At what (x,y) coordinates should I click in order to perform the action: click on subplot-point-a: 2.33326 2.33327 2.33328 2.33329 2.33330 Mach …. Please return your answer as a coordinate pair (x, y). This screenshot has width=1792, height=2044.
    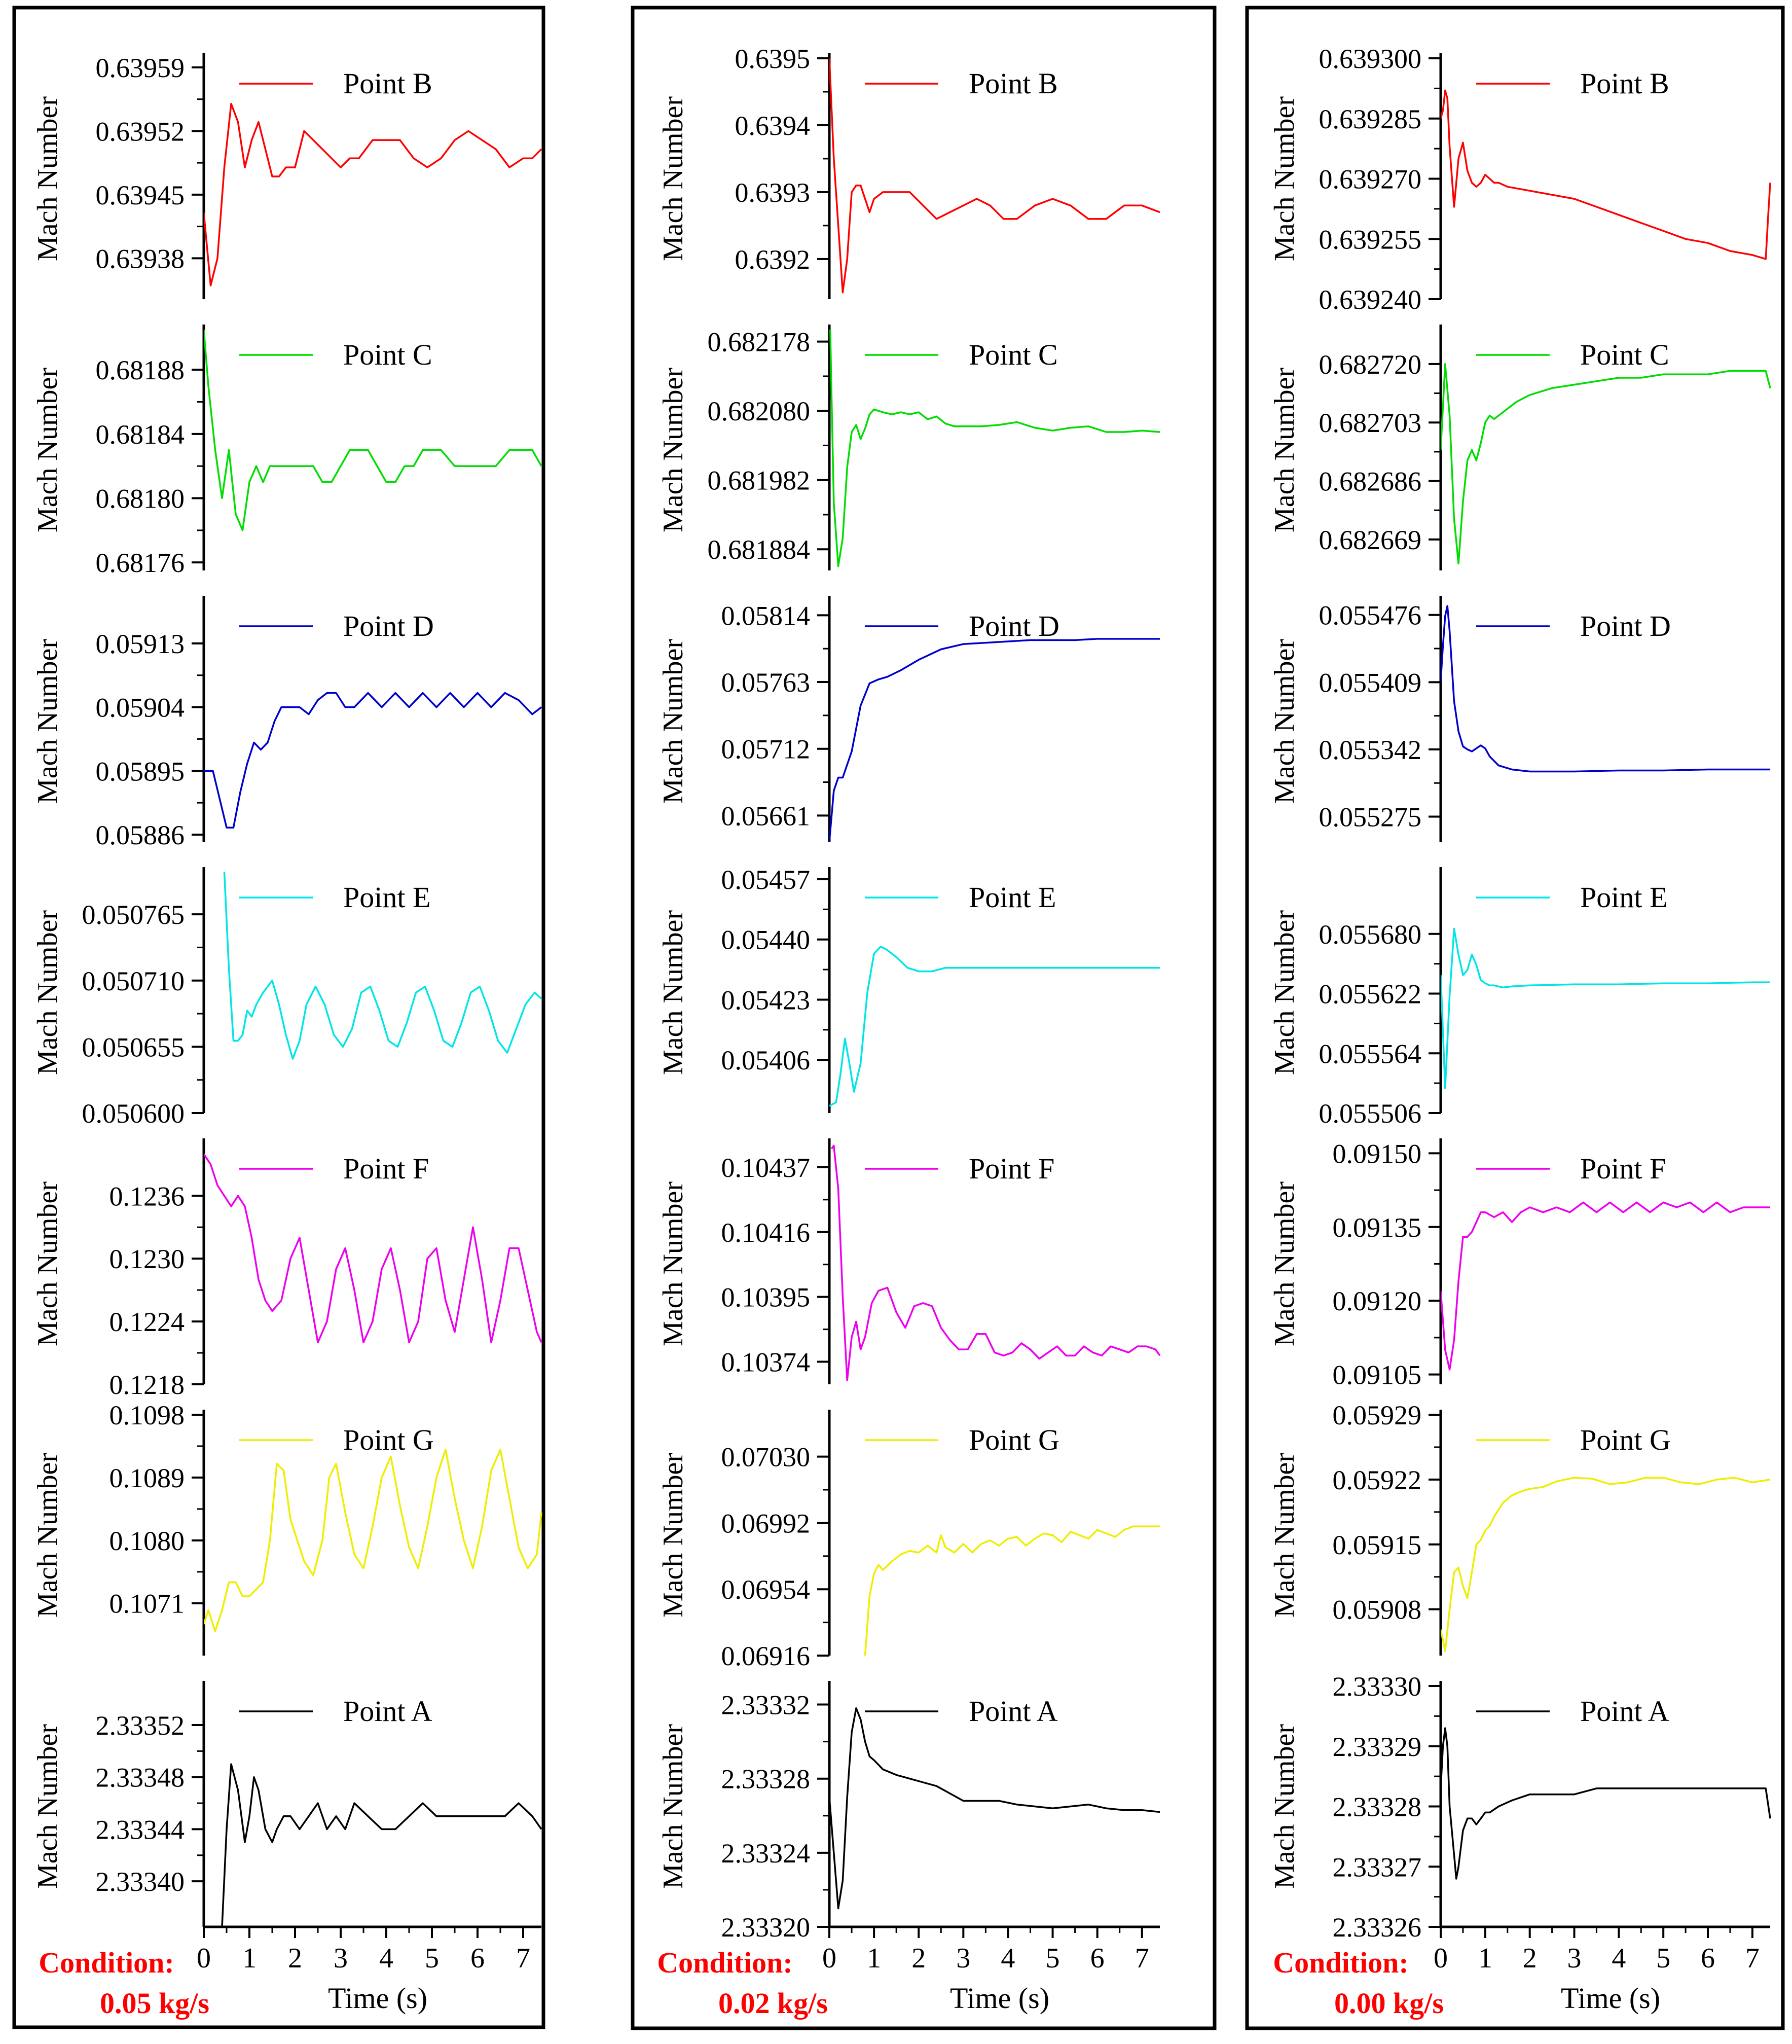
    Looking at the image, I should click on (1520, 1807).